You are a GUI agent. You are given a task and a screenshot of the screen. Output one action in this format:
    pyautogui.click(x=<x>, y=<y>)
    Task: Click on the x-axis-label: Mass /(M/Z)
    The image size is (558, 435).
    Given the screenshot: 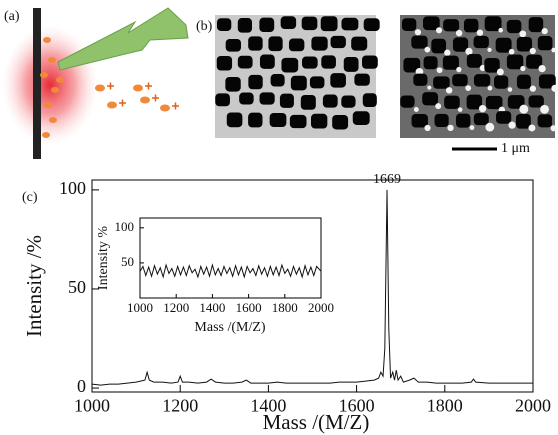 What is the action you would take?
    pyautogui.click(x=316, y=422)
    